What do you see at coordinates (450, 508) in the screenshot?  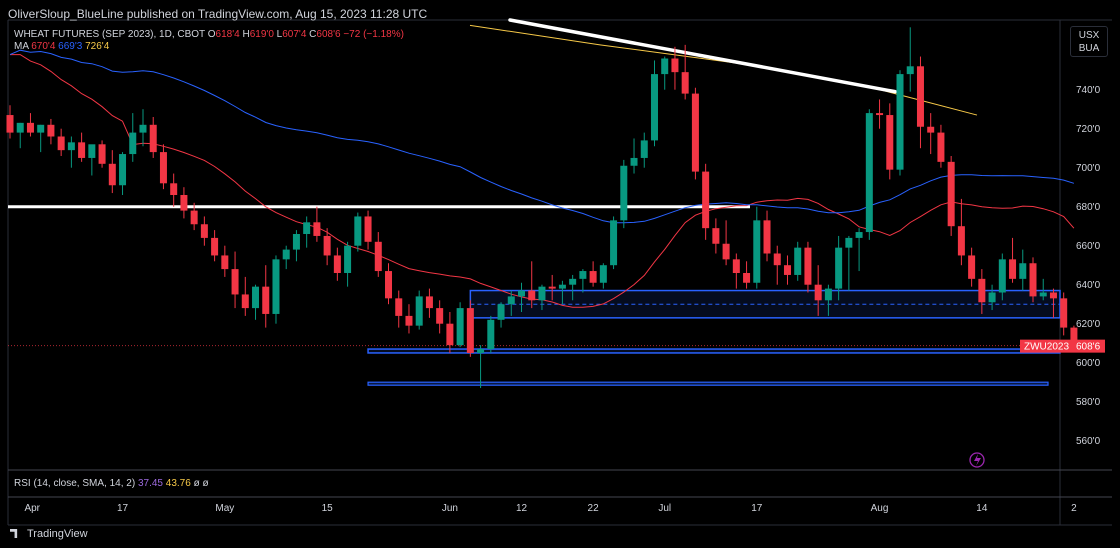 I see `x-tick-label: Jun` at bounding box center [450, 508].